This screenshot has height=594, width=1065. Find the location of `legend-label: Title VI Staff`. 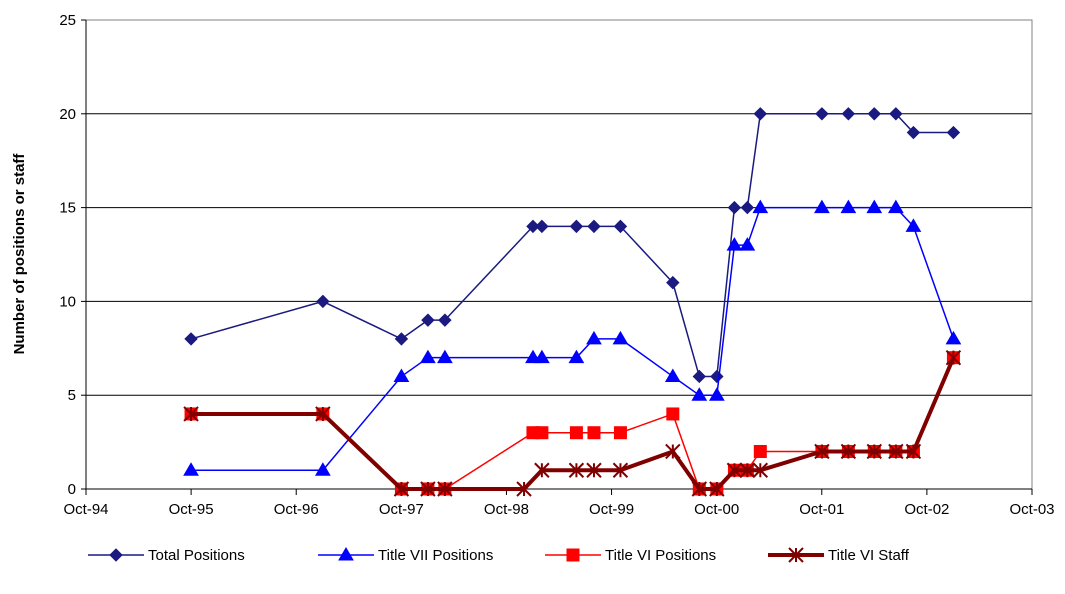

legend-label: Title VI Staff is located at coordinates (869, 555).